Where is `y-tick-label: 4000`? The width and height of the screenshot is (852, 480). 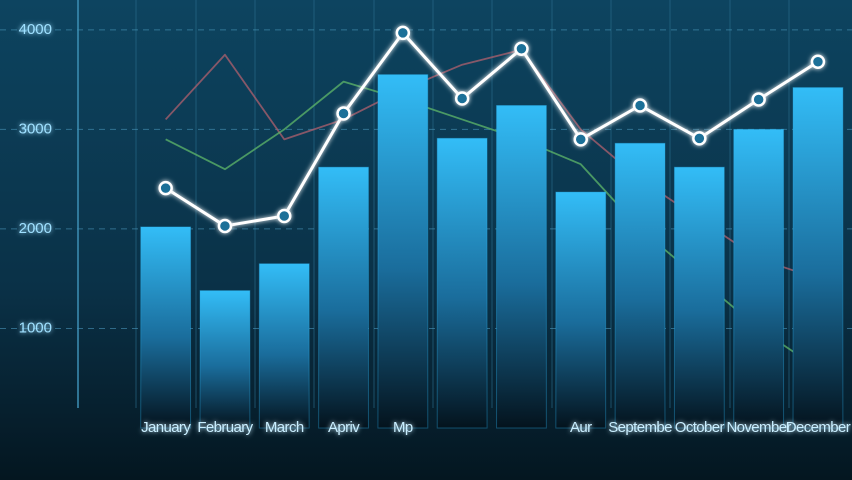
y-tick-label: 4000 is located at coordinates (35, 29).